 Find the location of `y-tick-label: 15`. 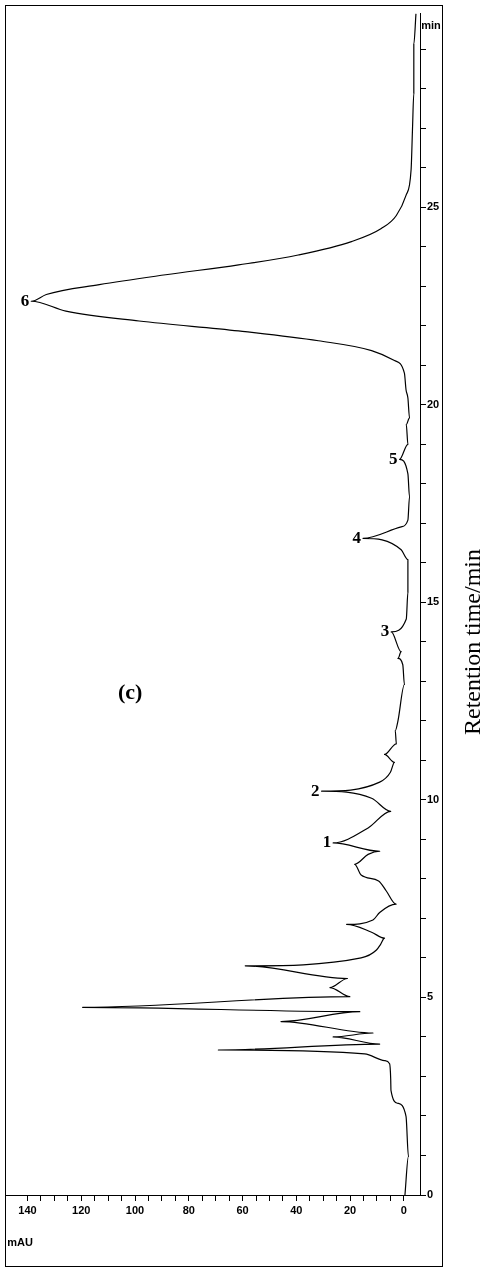

y-tick-label: 15 is located at coordinates (433, 601).